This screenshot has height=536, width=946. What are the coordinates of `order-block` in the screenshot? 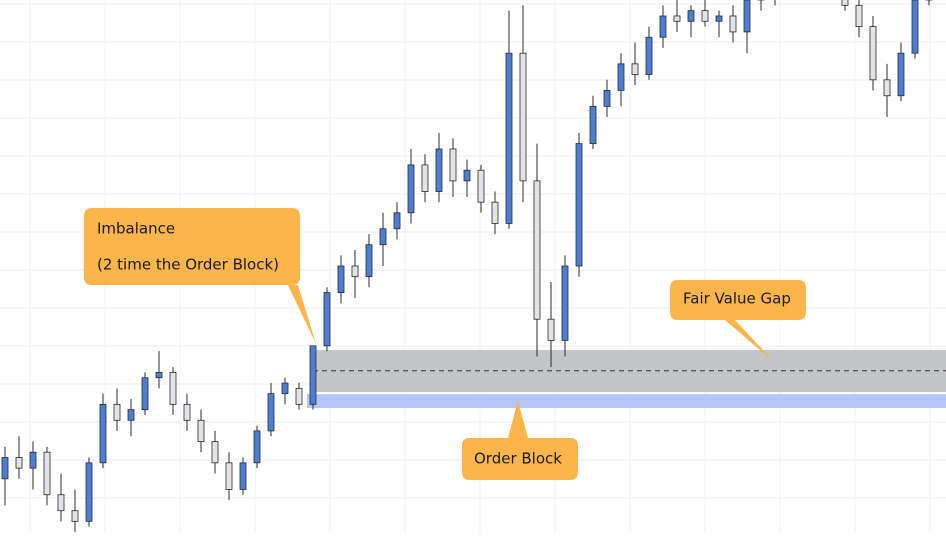 It's located at (626, 401).